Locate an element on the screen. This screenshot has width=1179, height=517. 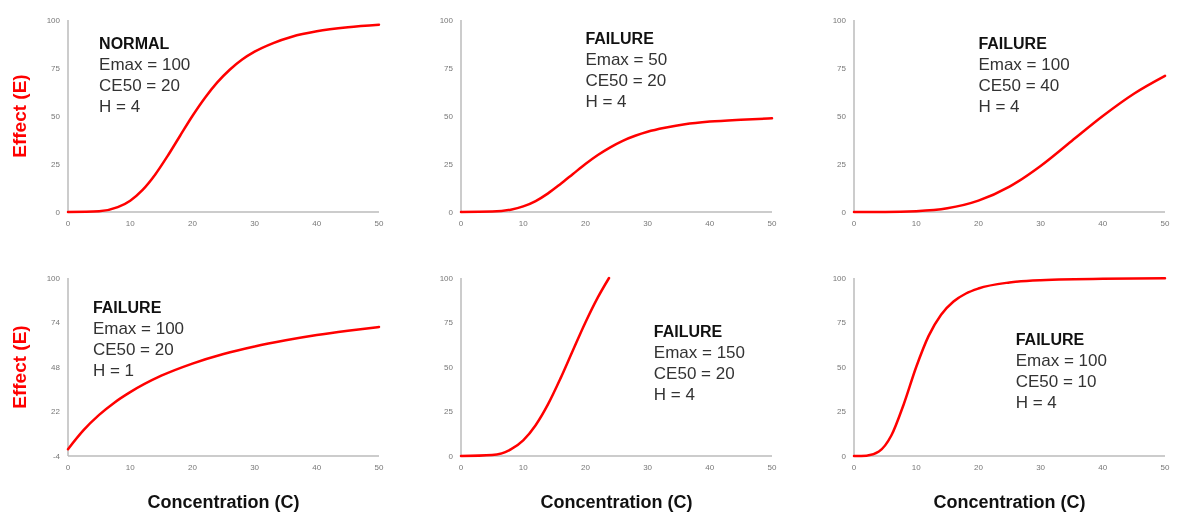
y-tick-label: 48 is located at coordinates (56, 367).